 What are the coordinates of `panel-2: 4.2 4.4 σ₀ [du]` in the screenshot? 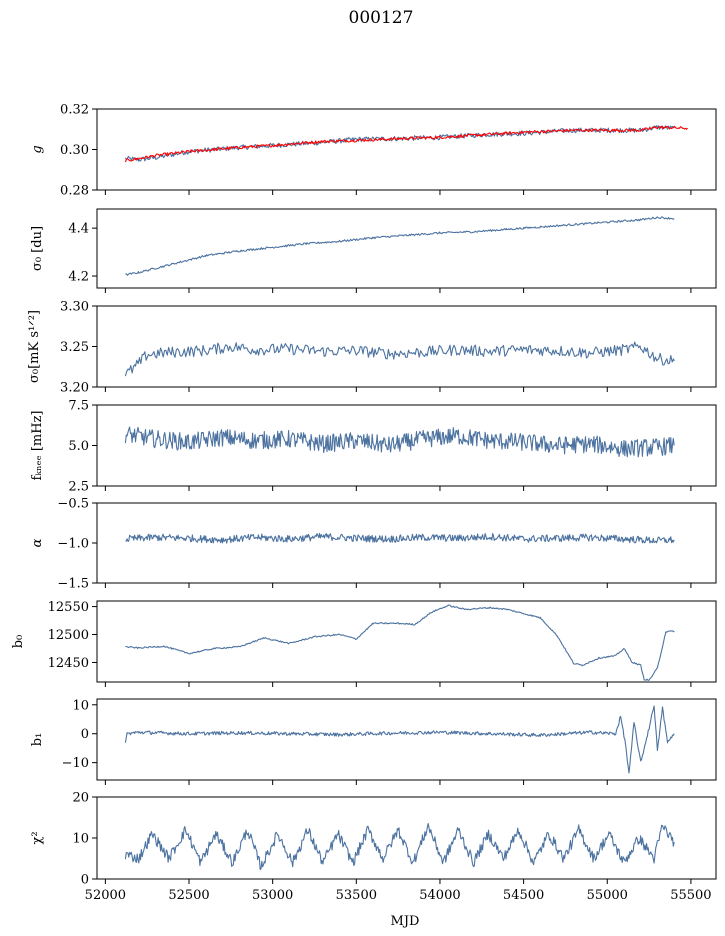 It's located at (373, 250).